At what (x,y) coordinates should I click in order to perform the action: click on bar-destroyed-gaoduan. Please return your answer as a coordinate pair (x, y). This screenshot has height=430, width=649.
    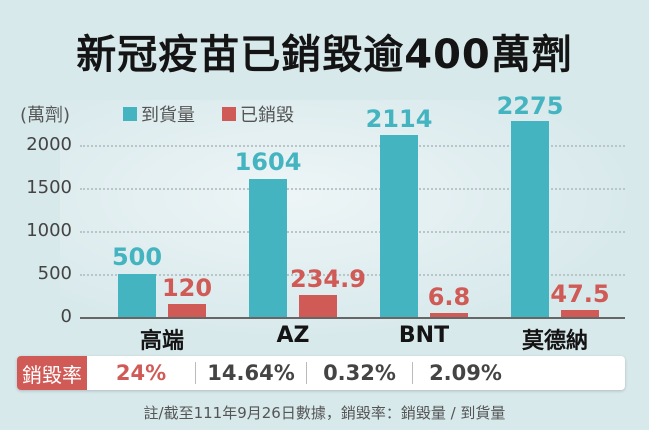
    Looking at the image, I should click on (187, 310).